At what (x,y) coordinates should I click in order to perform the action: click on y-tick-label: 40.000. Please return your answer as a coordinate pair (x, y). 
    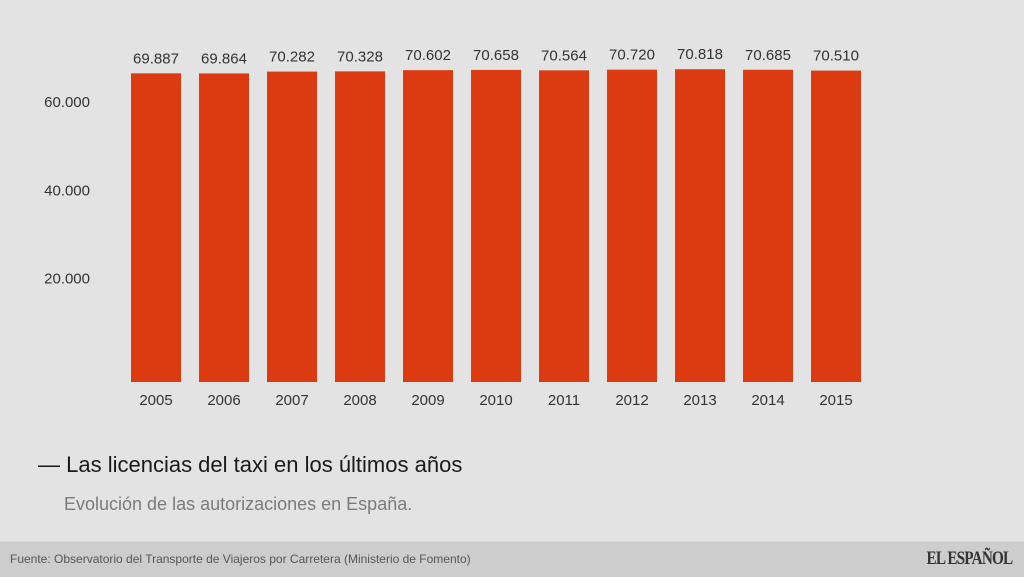
    Looking at the image, I should click on (67, 190).